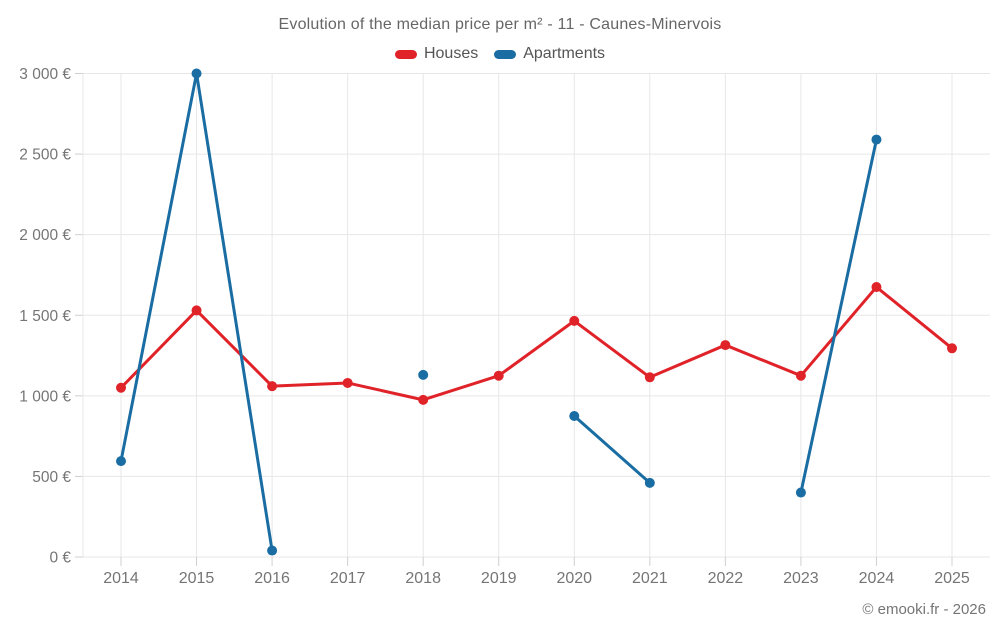 Image resolution: width=1000 pixels, height=625 pixels. I want to click on legend-item-houses: Houses, so click(436, 54).